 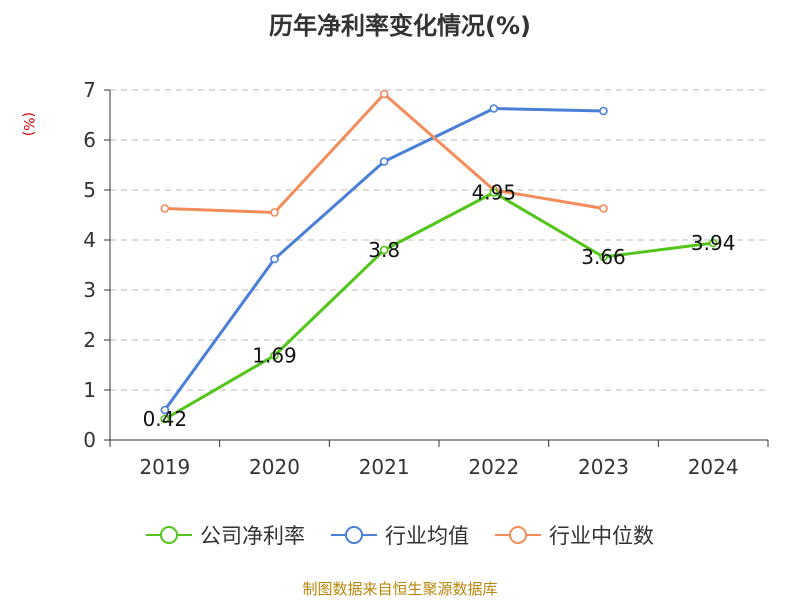 I want to click on legend-label-industry-mean: 行业均值, so click(x=427, y=536).